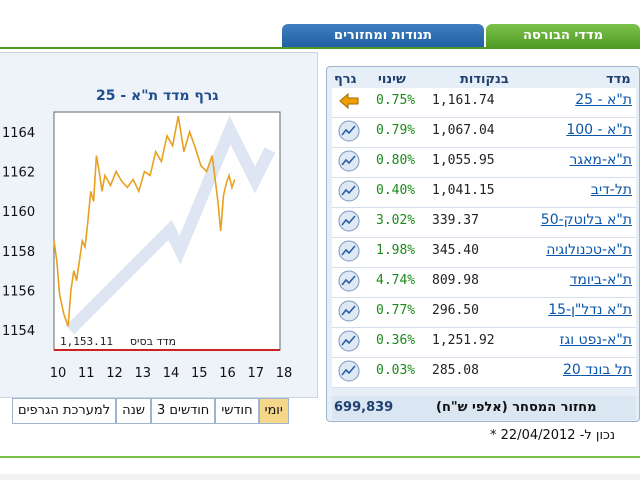 This screenshot has width=640, height=480. Describe the element at coordinates (463, 100) in the screenshot. I see `index-points: 1,161.74` at that location.